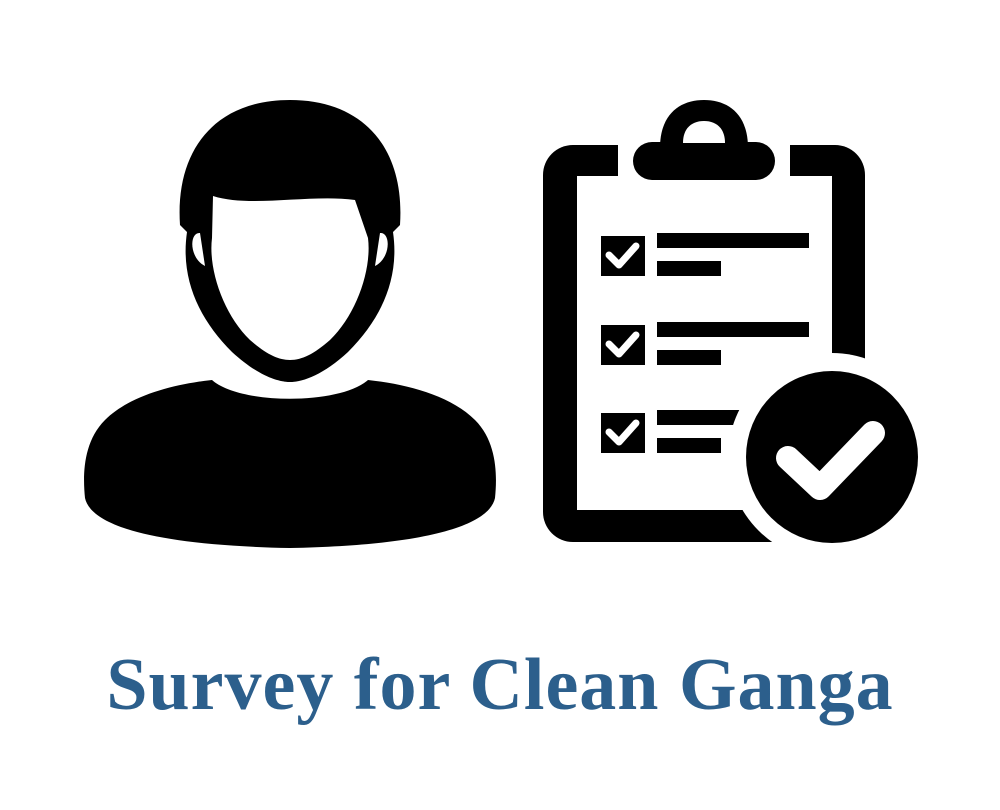  Describe the element at coordinates (704, 161) in the screenshot. I see `clipboard-clip-bar` at that location.